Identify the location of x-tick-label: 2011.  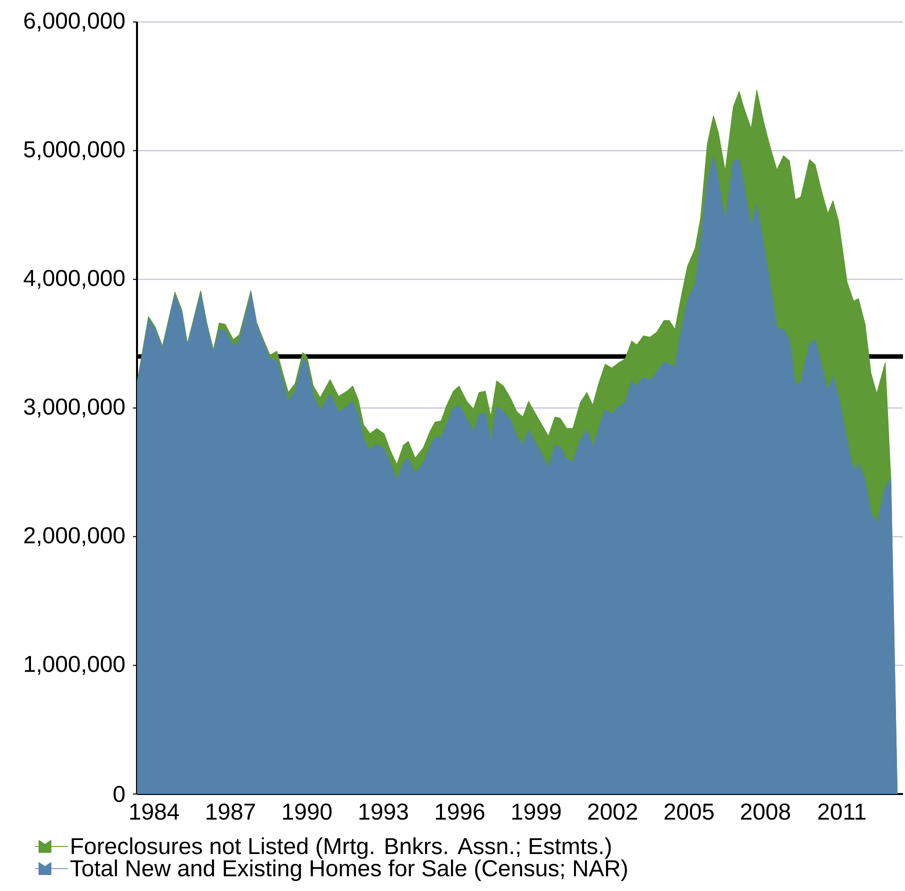
(842, 812).